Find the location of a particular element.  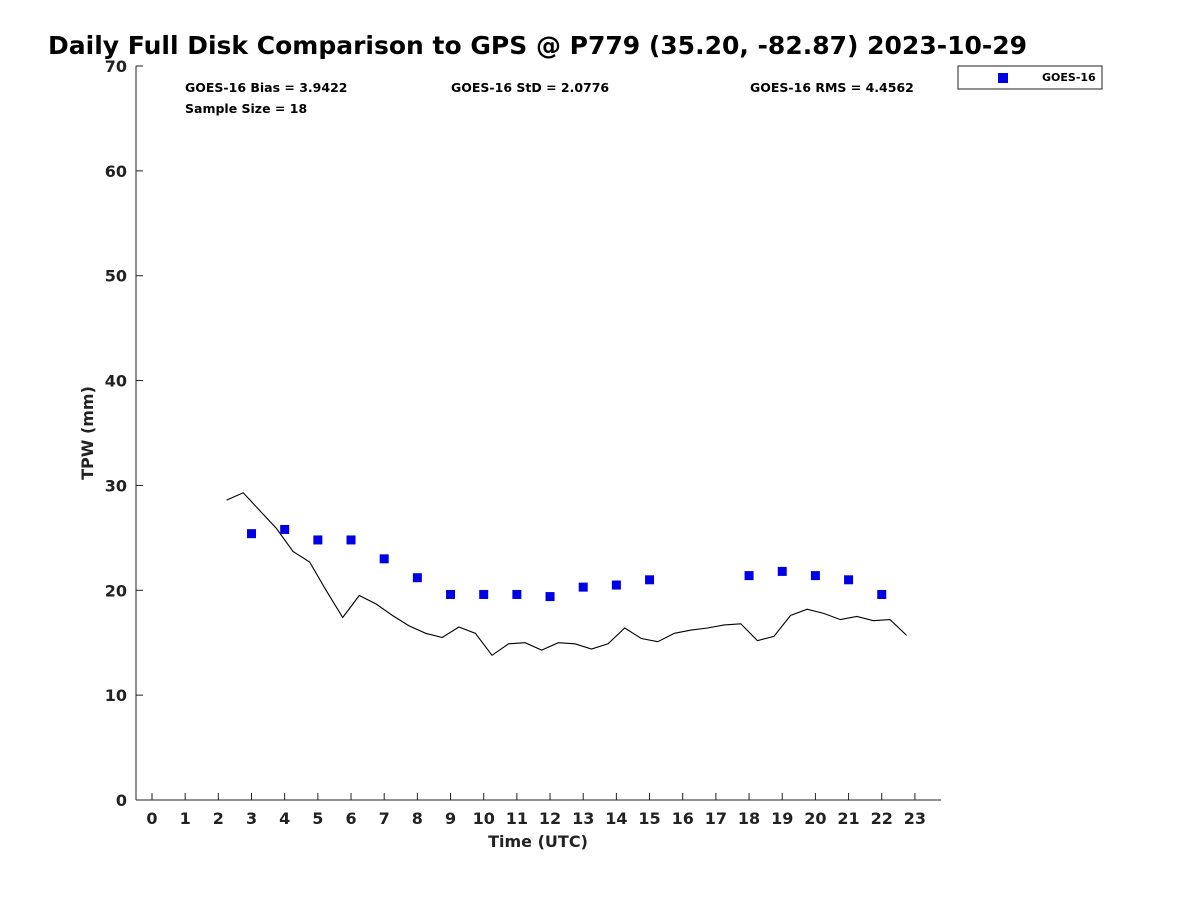

y-tick-label: 10 is located at coordinates (116, 695).